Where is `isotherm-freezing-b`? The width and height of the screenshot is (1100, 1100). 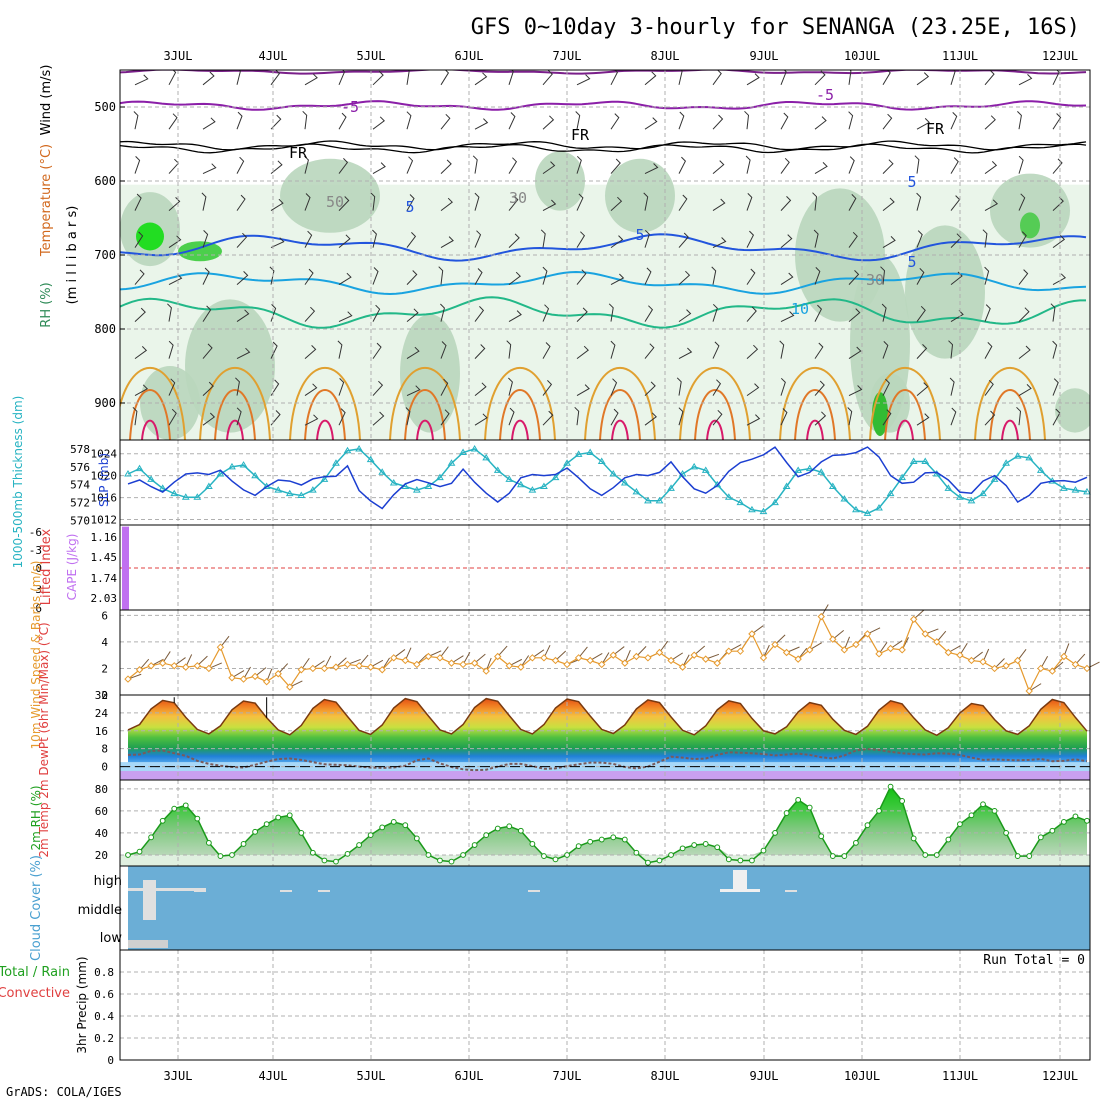
isotherm-freezing-b is located at coordinates (603, 148).